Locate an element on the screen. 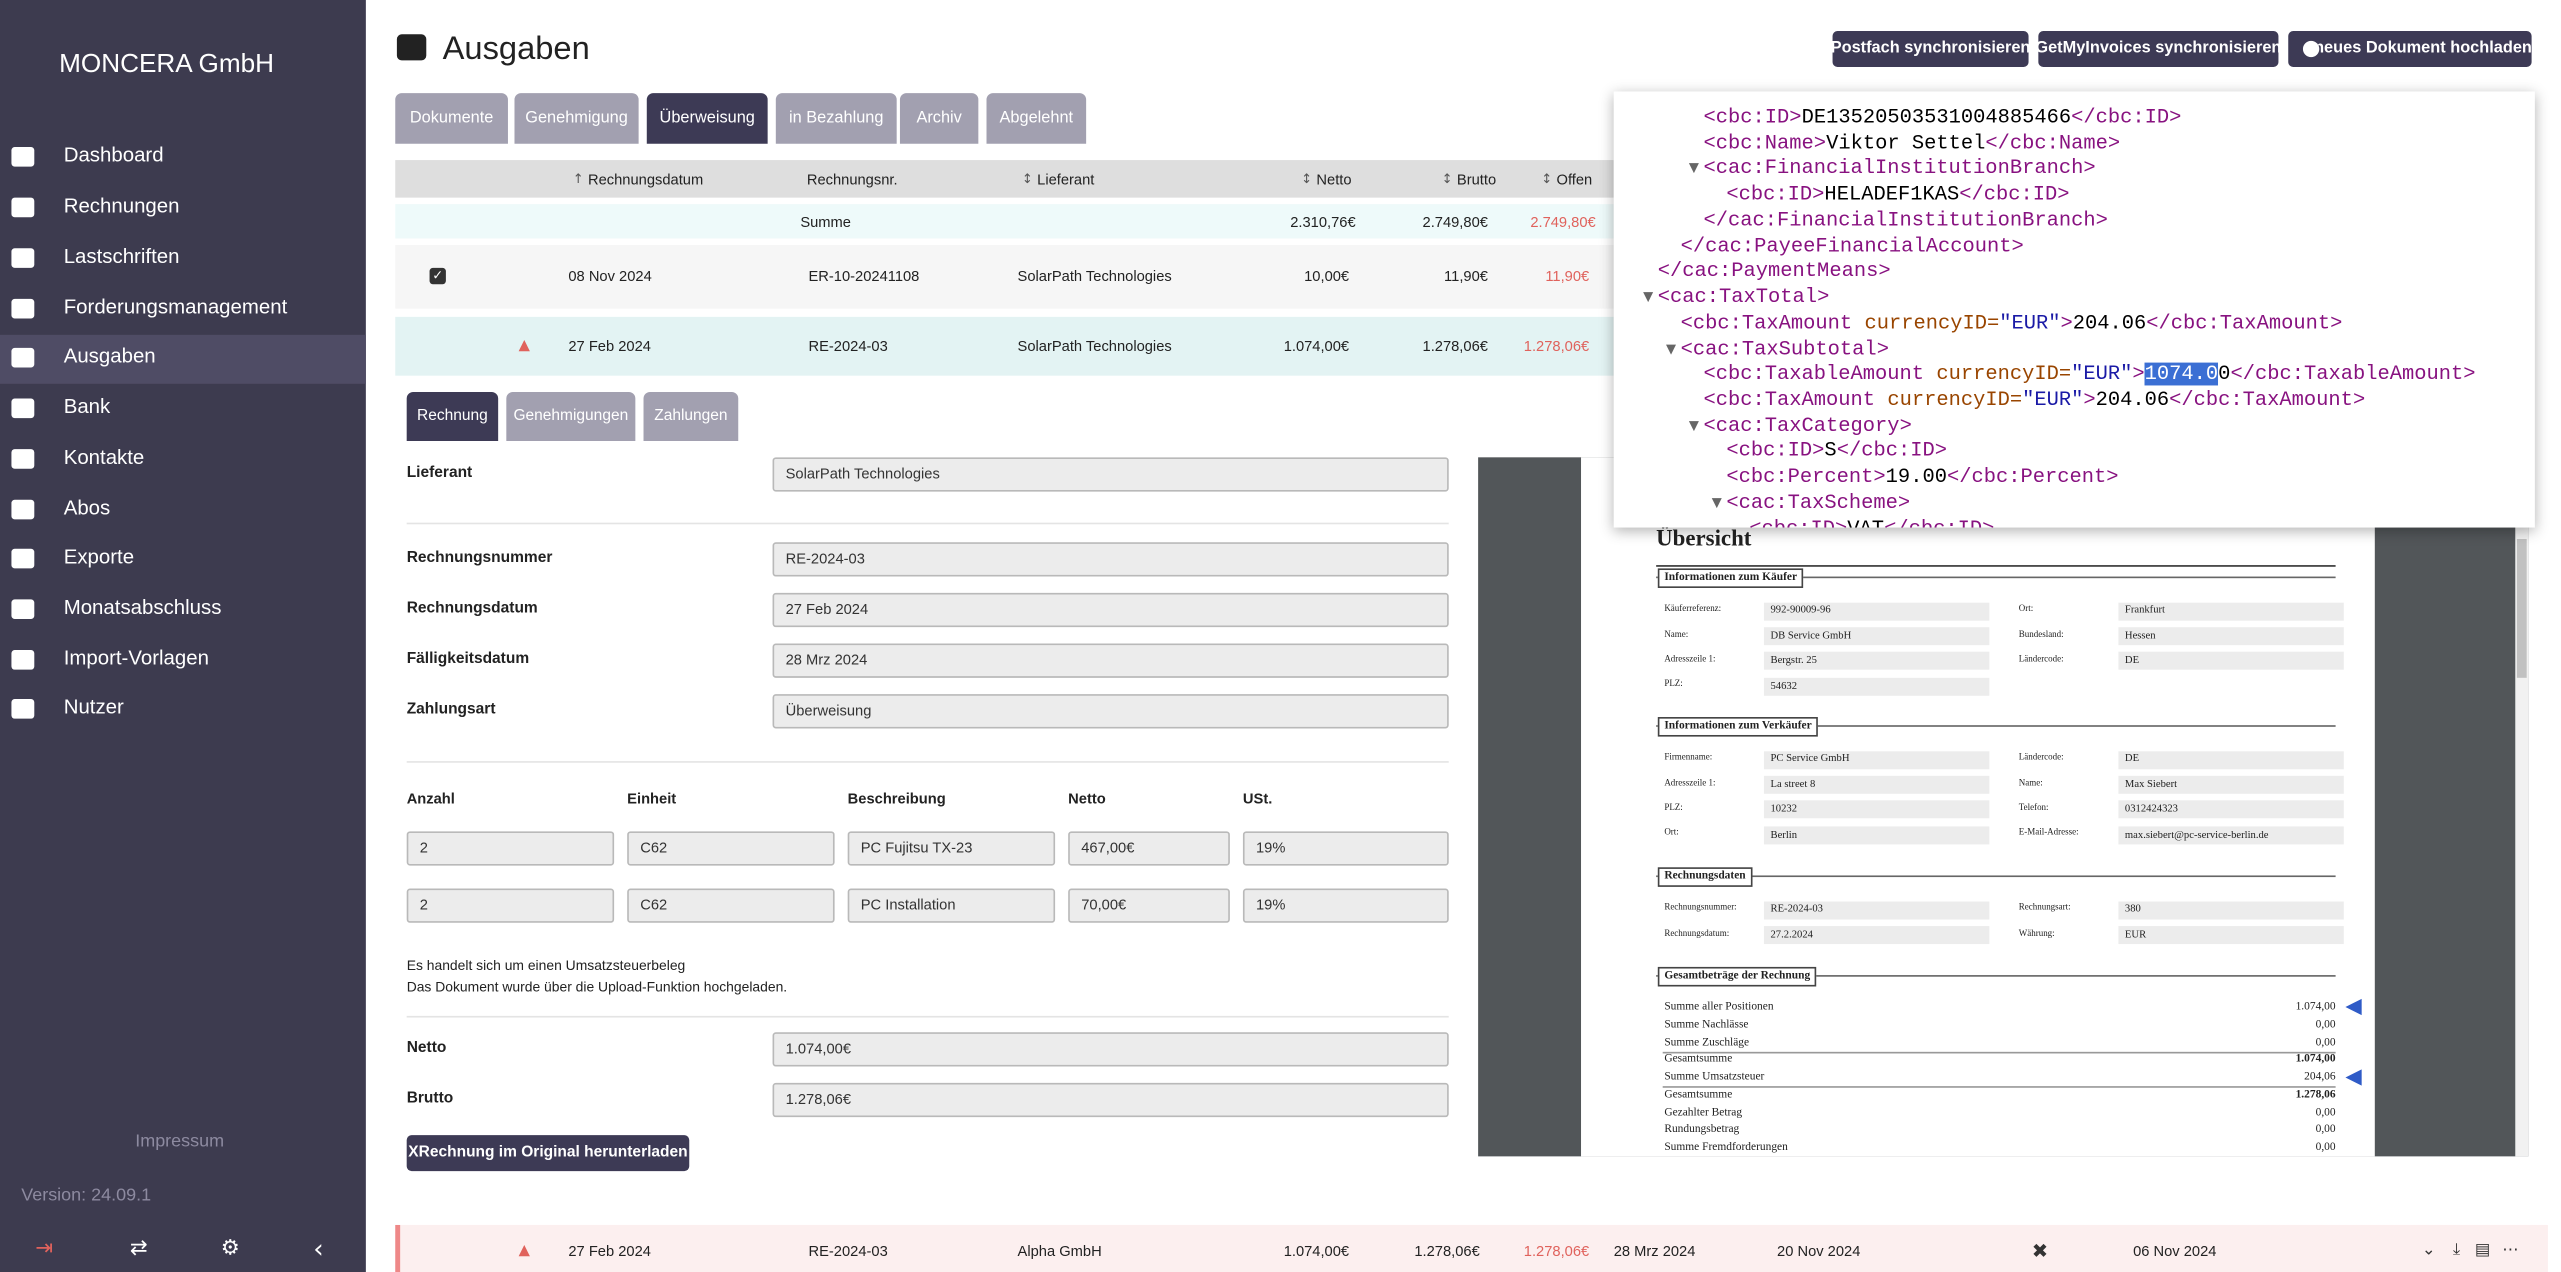  pdf-section-title: Rechnungsdaten is located at coordinates (1705, 876).